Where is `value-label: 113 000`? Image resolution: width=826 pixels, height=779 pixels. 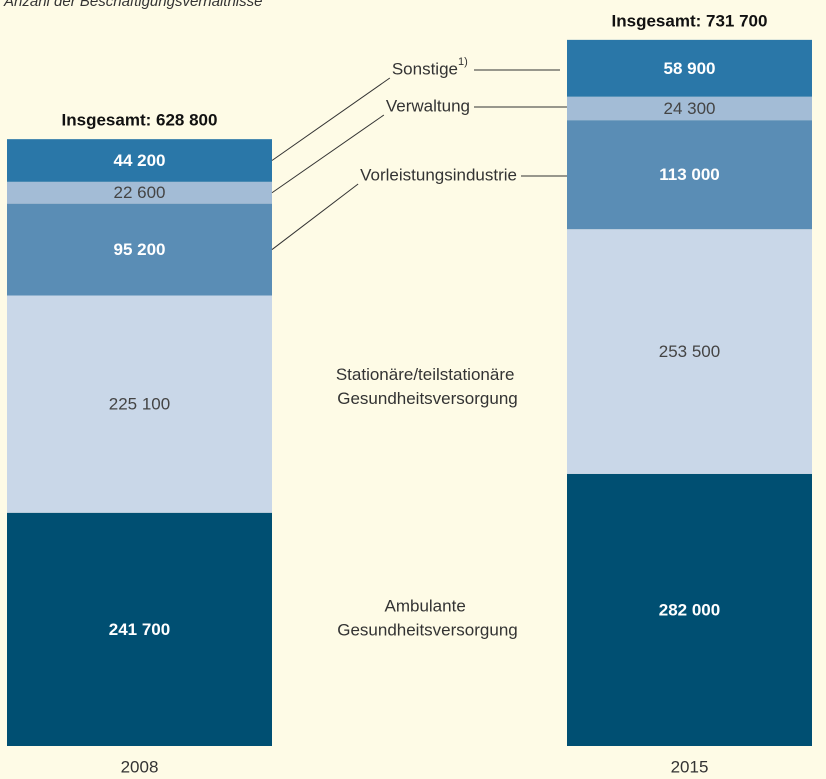
value-label: 113 000 is located at coordinates (689, 174).